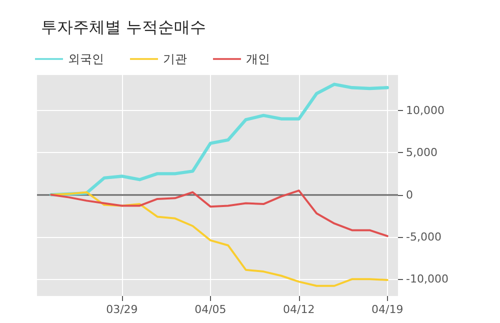 The width and height of the screenshot is (500, 323). Describe the element at coordinates (219, 214) in the screenshot. I see `line-series` at that location.